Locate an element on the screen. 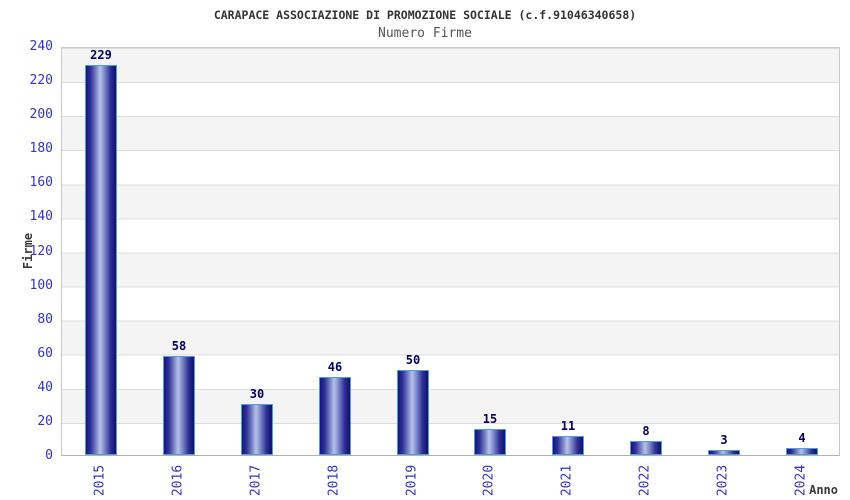 The height and width of the screenshot is (500, 850). bar-value-label: 3 is located at coordinates (724, 440).